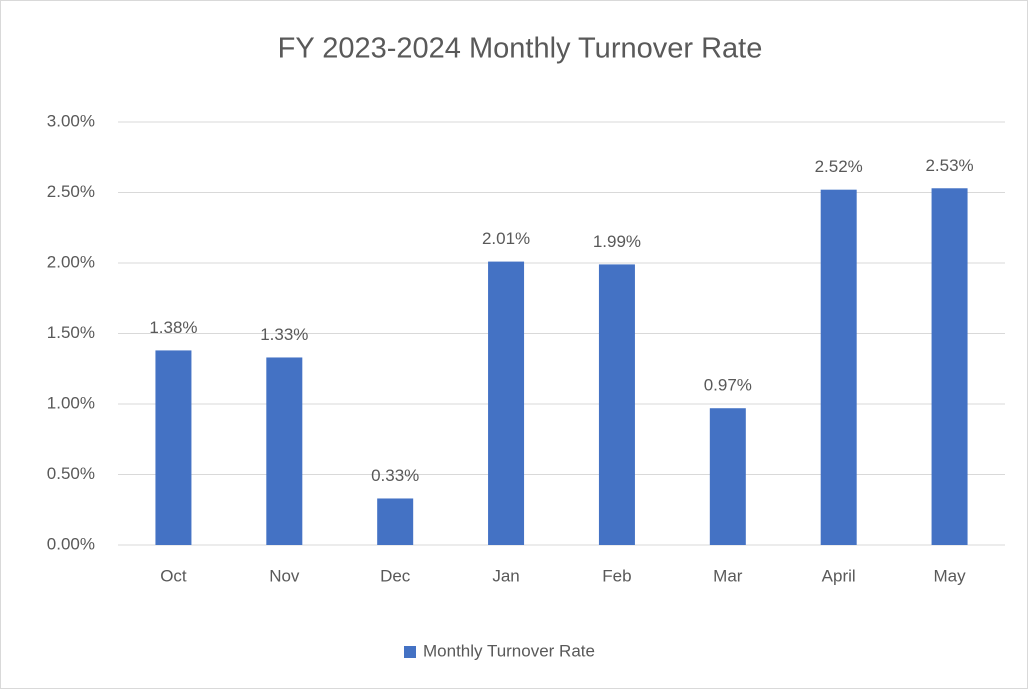 The image size is (1028, 689). I want to click on legend-swatch, so click(410, 652).